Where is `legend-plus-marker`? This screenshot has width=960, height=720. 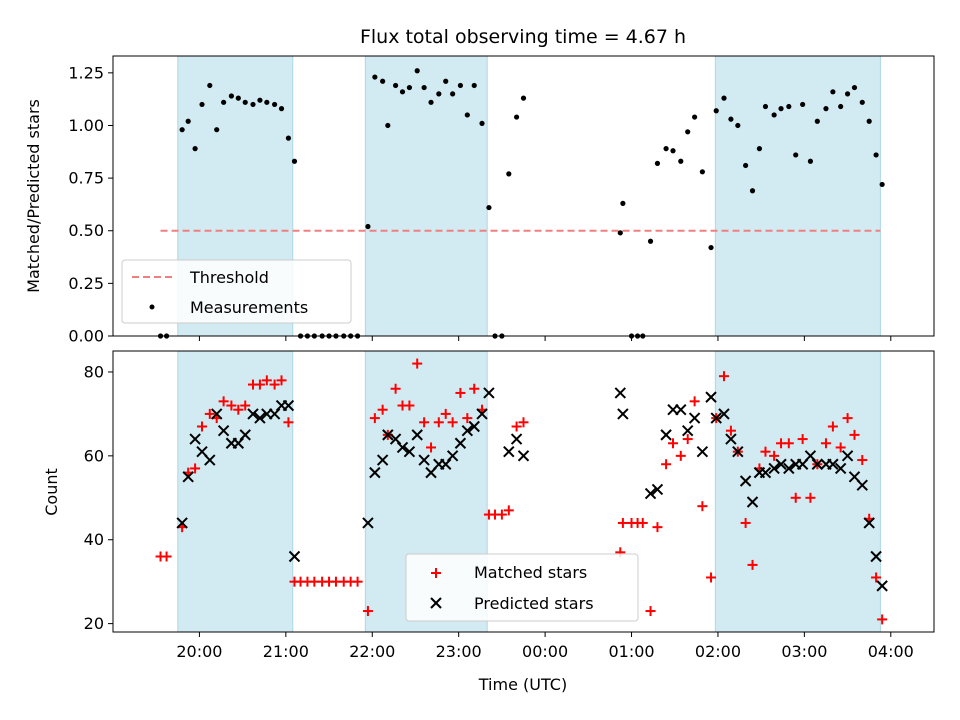 legend-plus-marker is located at coordinates (436, 573).